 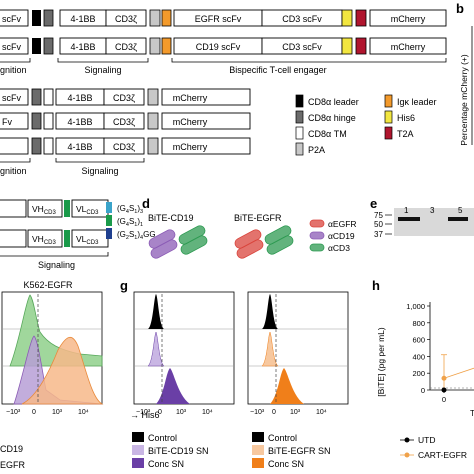 I want to click on g-xtick: 0, so click(x=274, y=412).